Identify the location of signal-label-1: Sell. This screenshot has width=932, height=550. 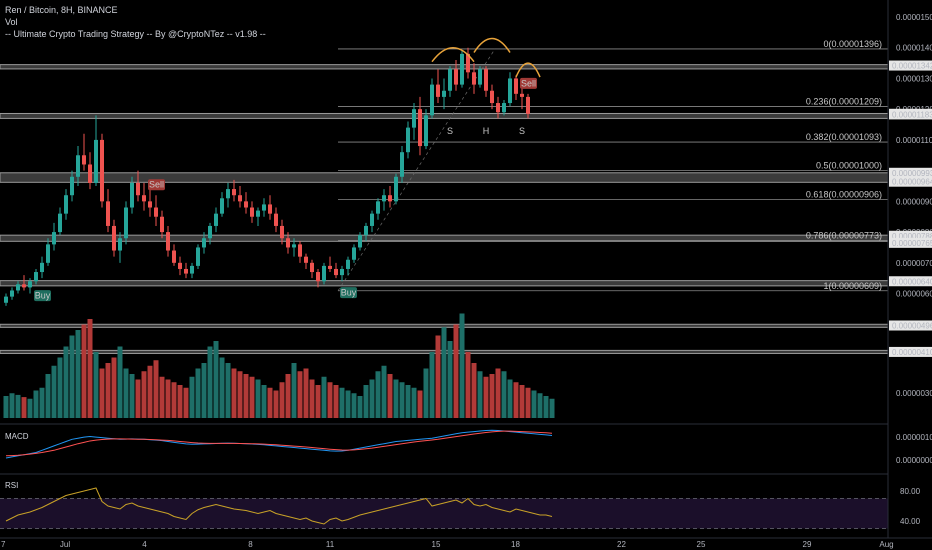
(156, 185).